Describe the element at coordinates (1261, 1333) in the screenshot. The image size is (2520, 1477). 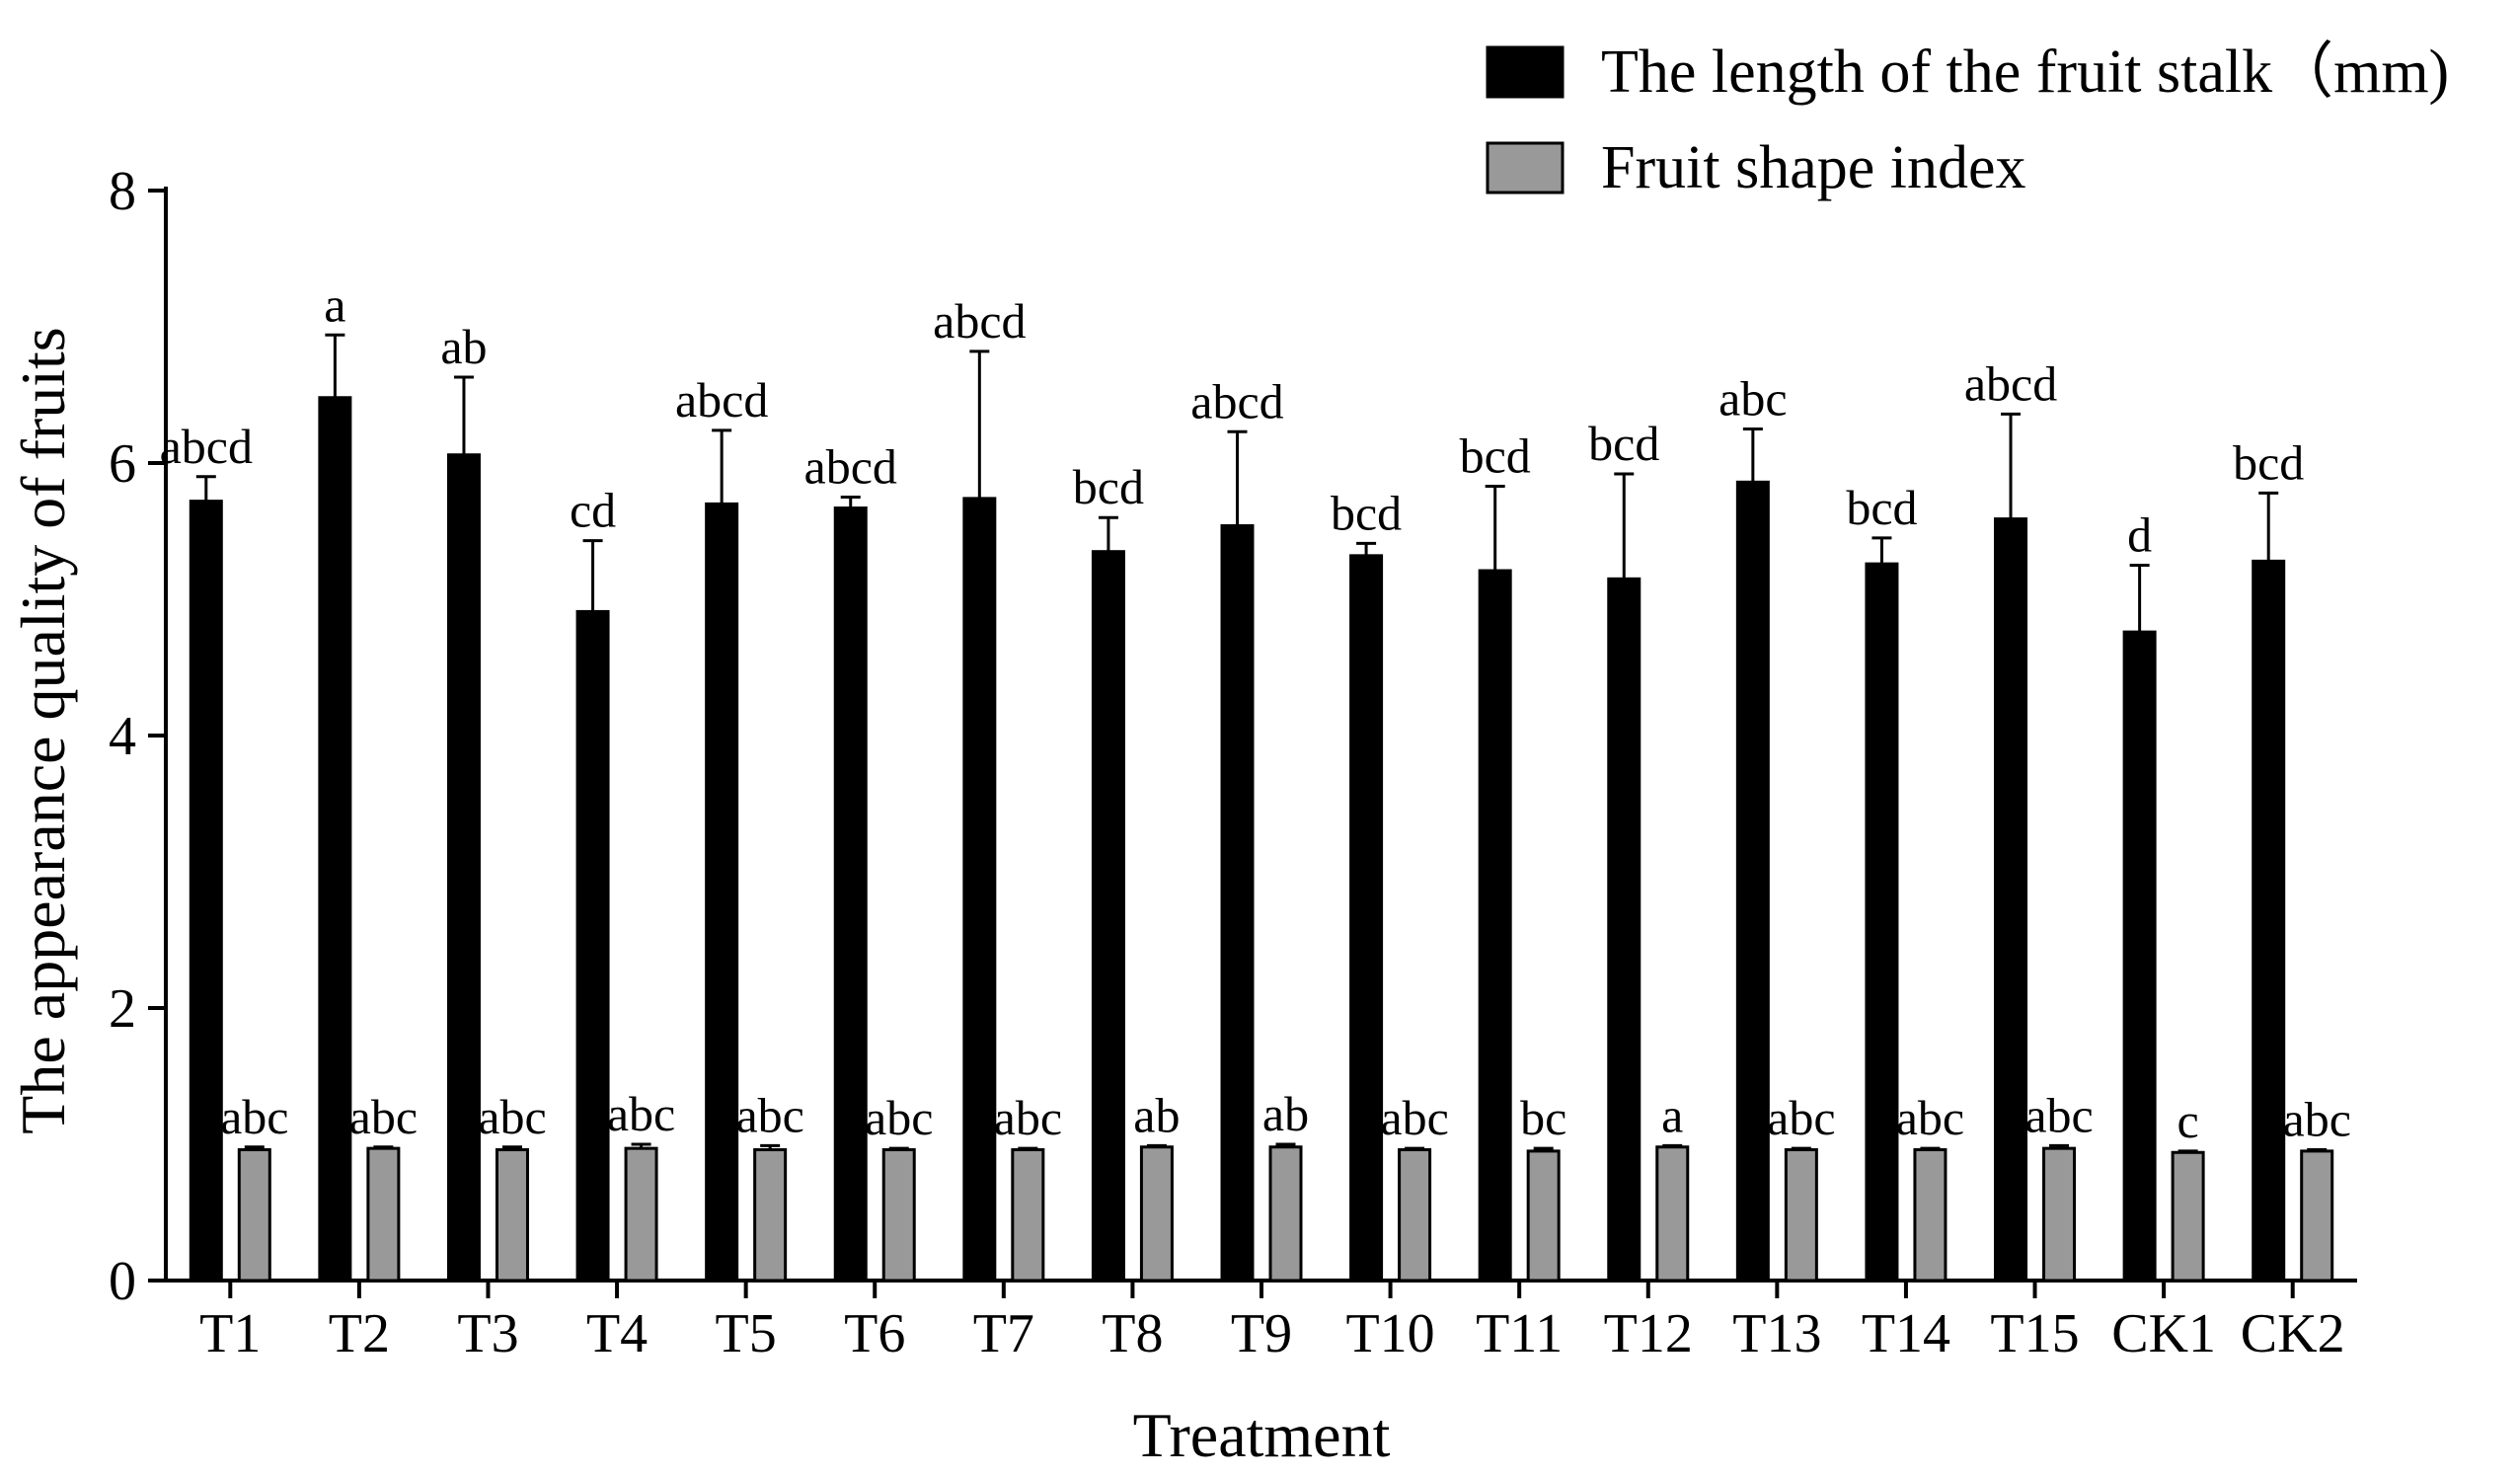
I see `x-tick-label: T9` at that location.